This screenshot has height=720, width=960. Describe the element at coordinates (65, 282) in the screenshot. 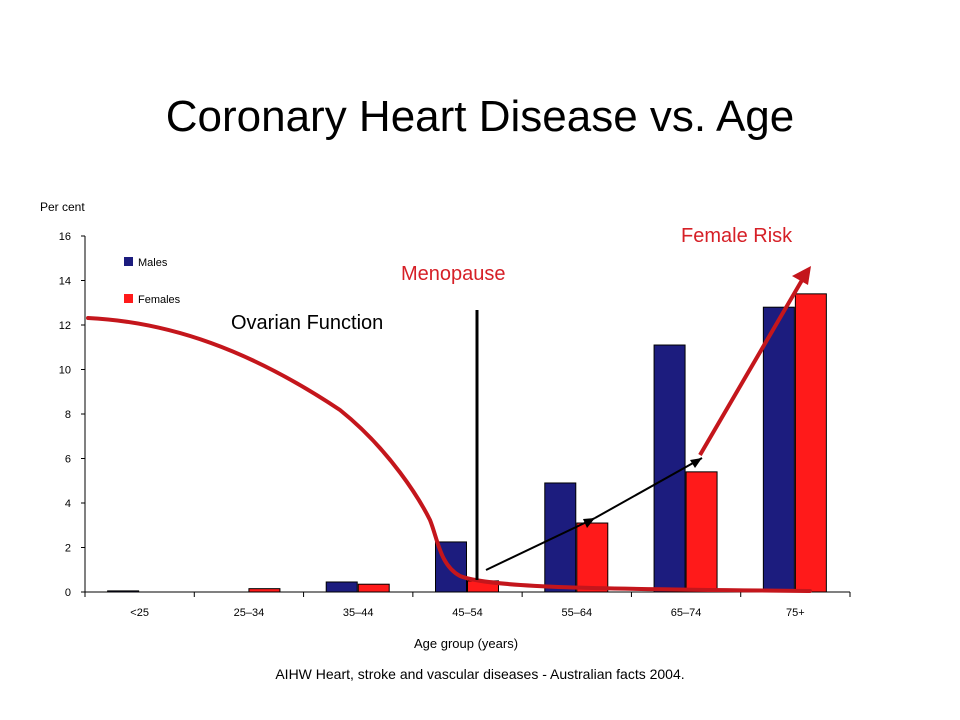

I see `y-tick-label: 14` at that location.